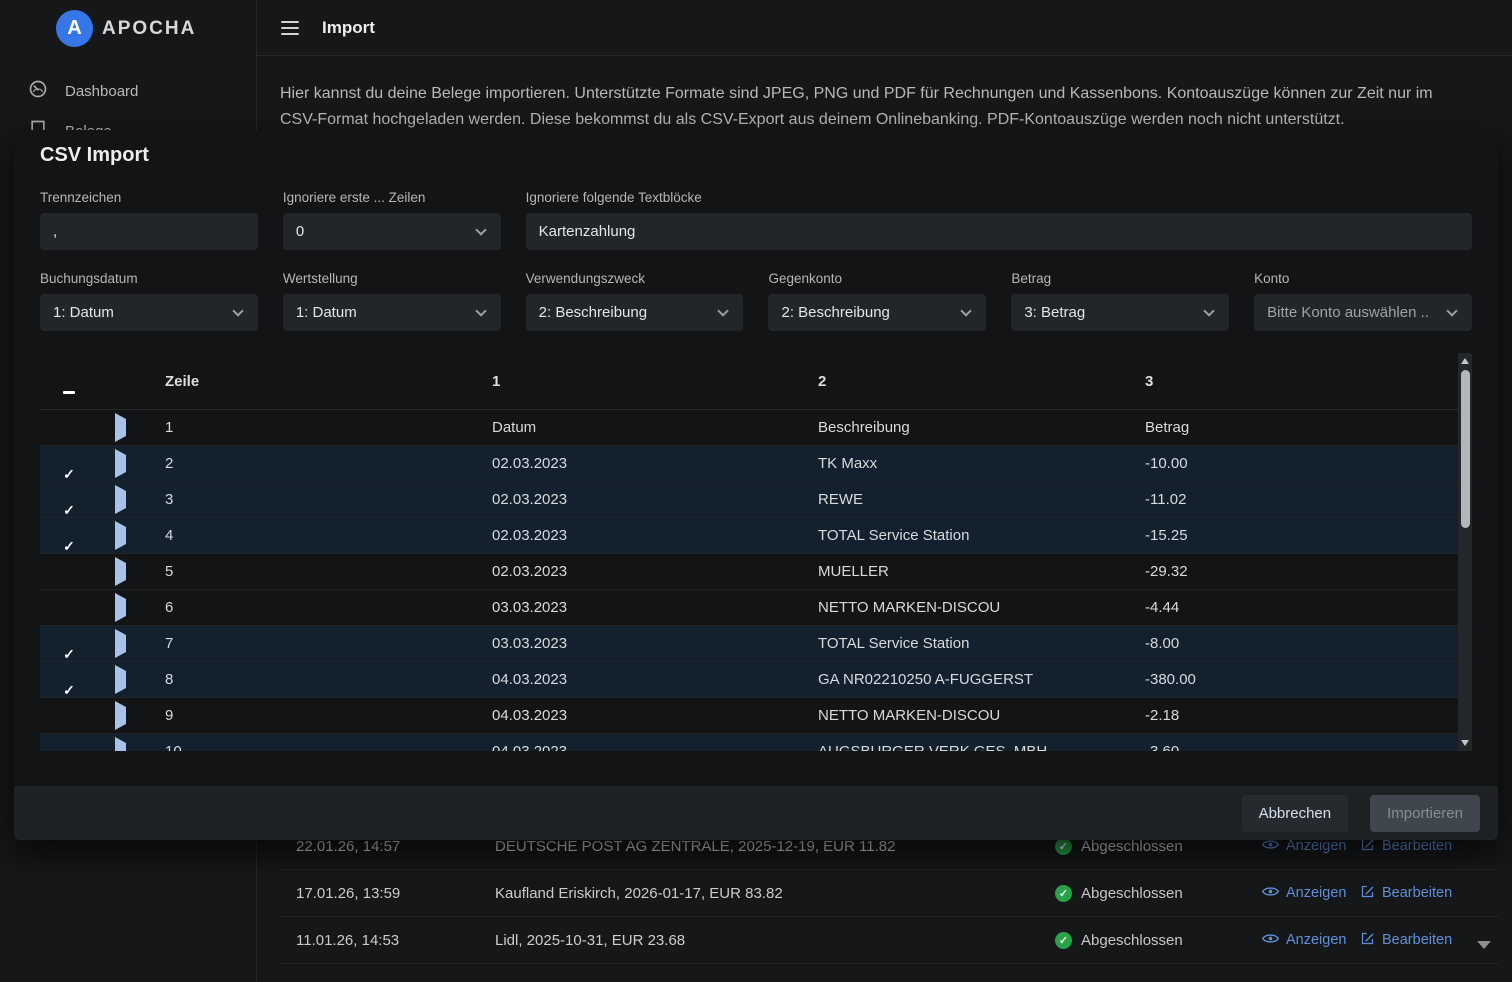 Image resolution: width=1512 pixels, height=982 pixels. Describe the element at coordinates (1367, 940) in the screenshot. I see `edit-icon` at that location.